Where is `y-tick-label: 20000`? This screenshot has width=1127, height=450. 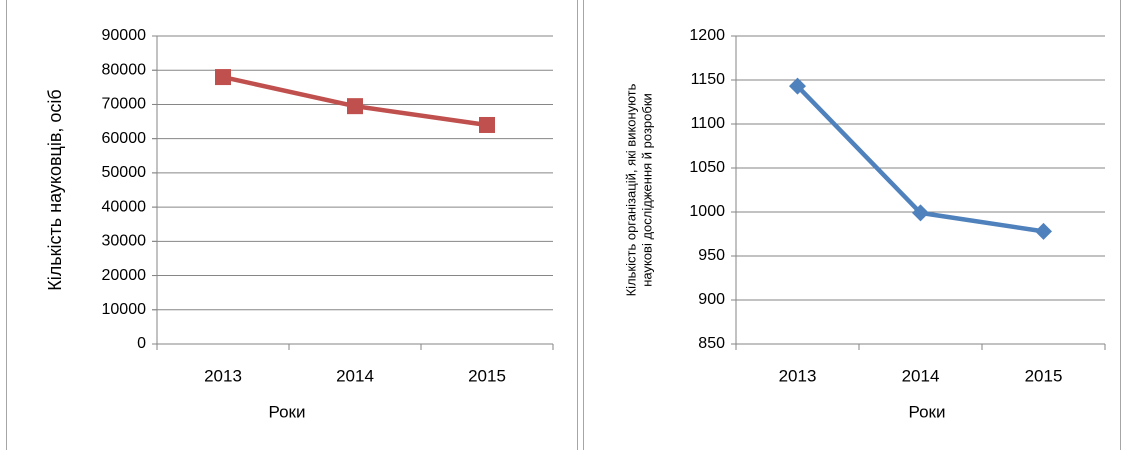 y-tick-label: 20000 is located at coordinates (124, 275).